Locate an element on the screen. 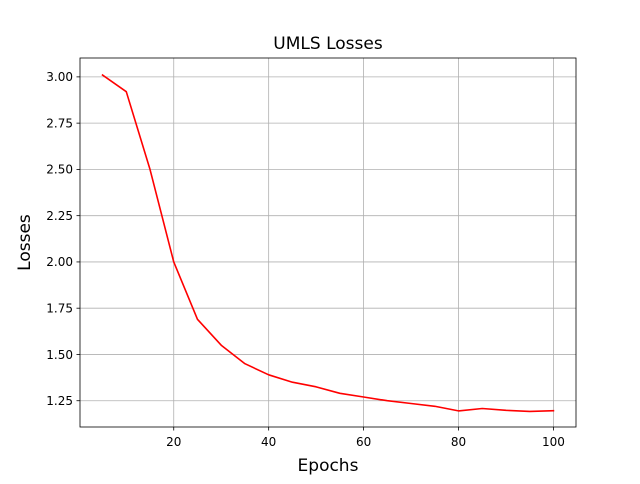 Image resolution: width=640 pixels, height=484 pixels. x-tick-label-0: 20 is located at coordinates (173, 442).